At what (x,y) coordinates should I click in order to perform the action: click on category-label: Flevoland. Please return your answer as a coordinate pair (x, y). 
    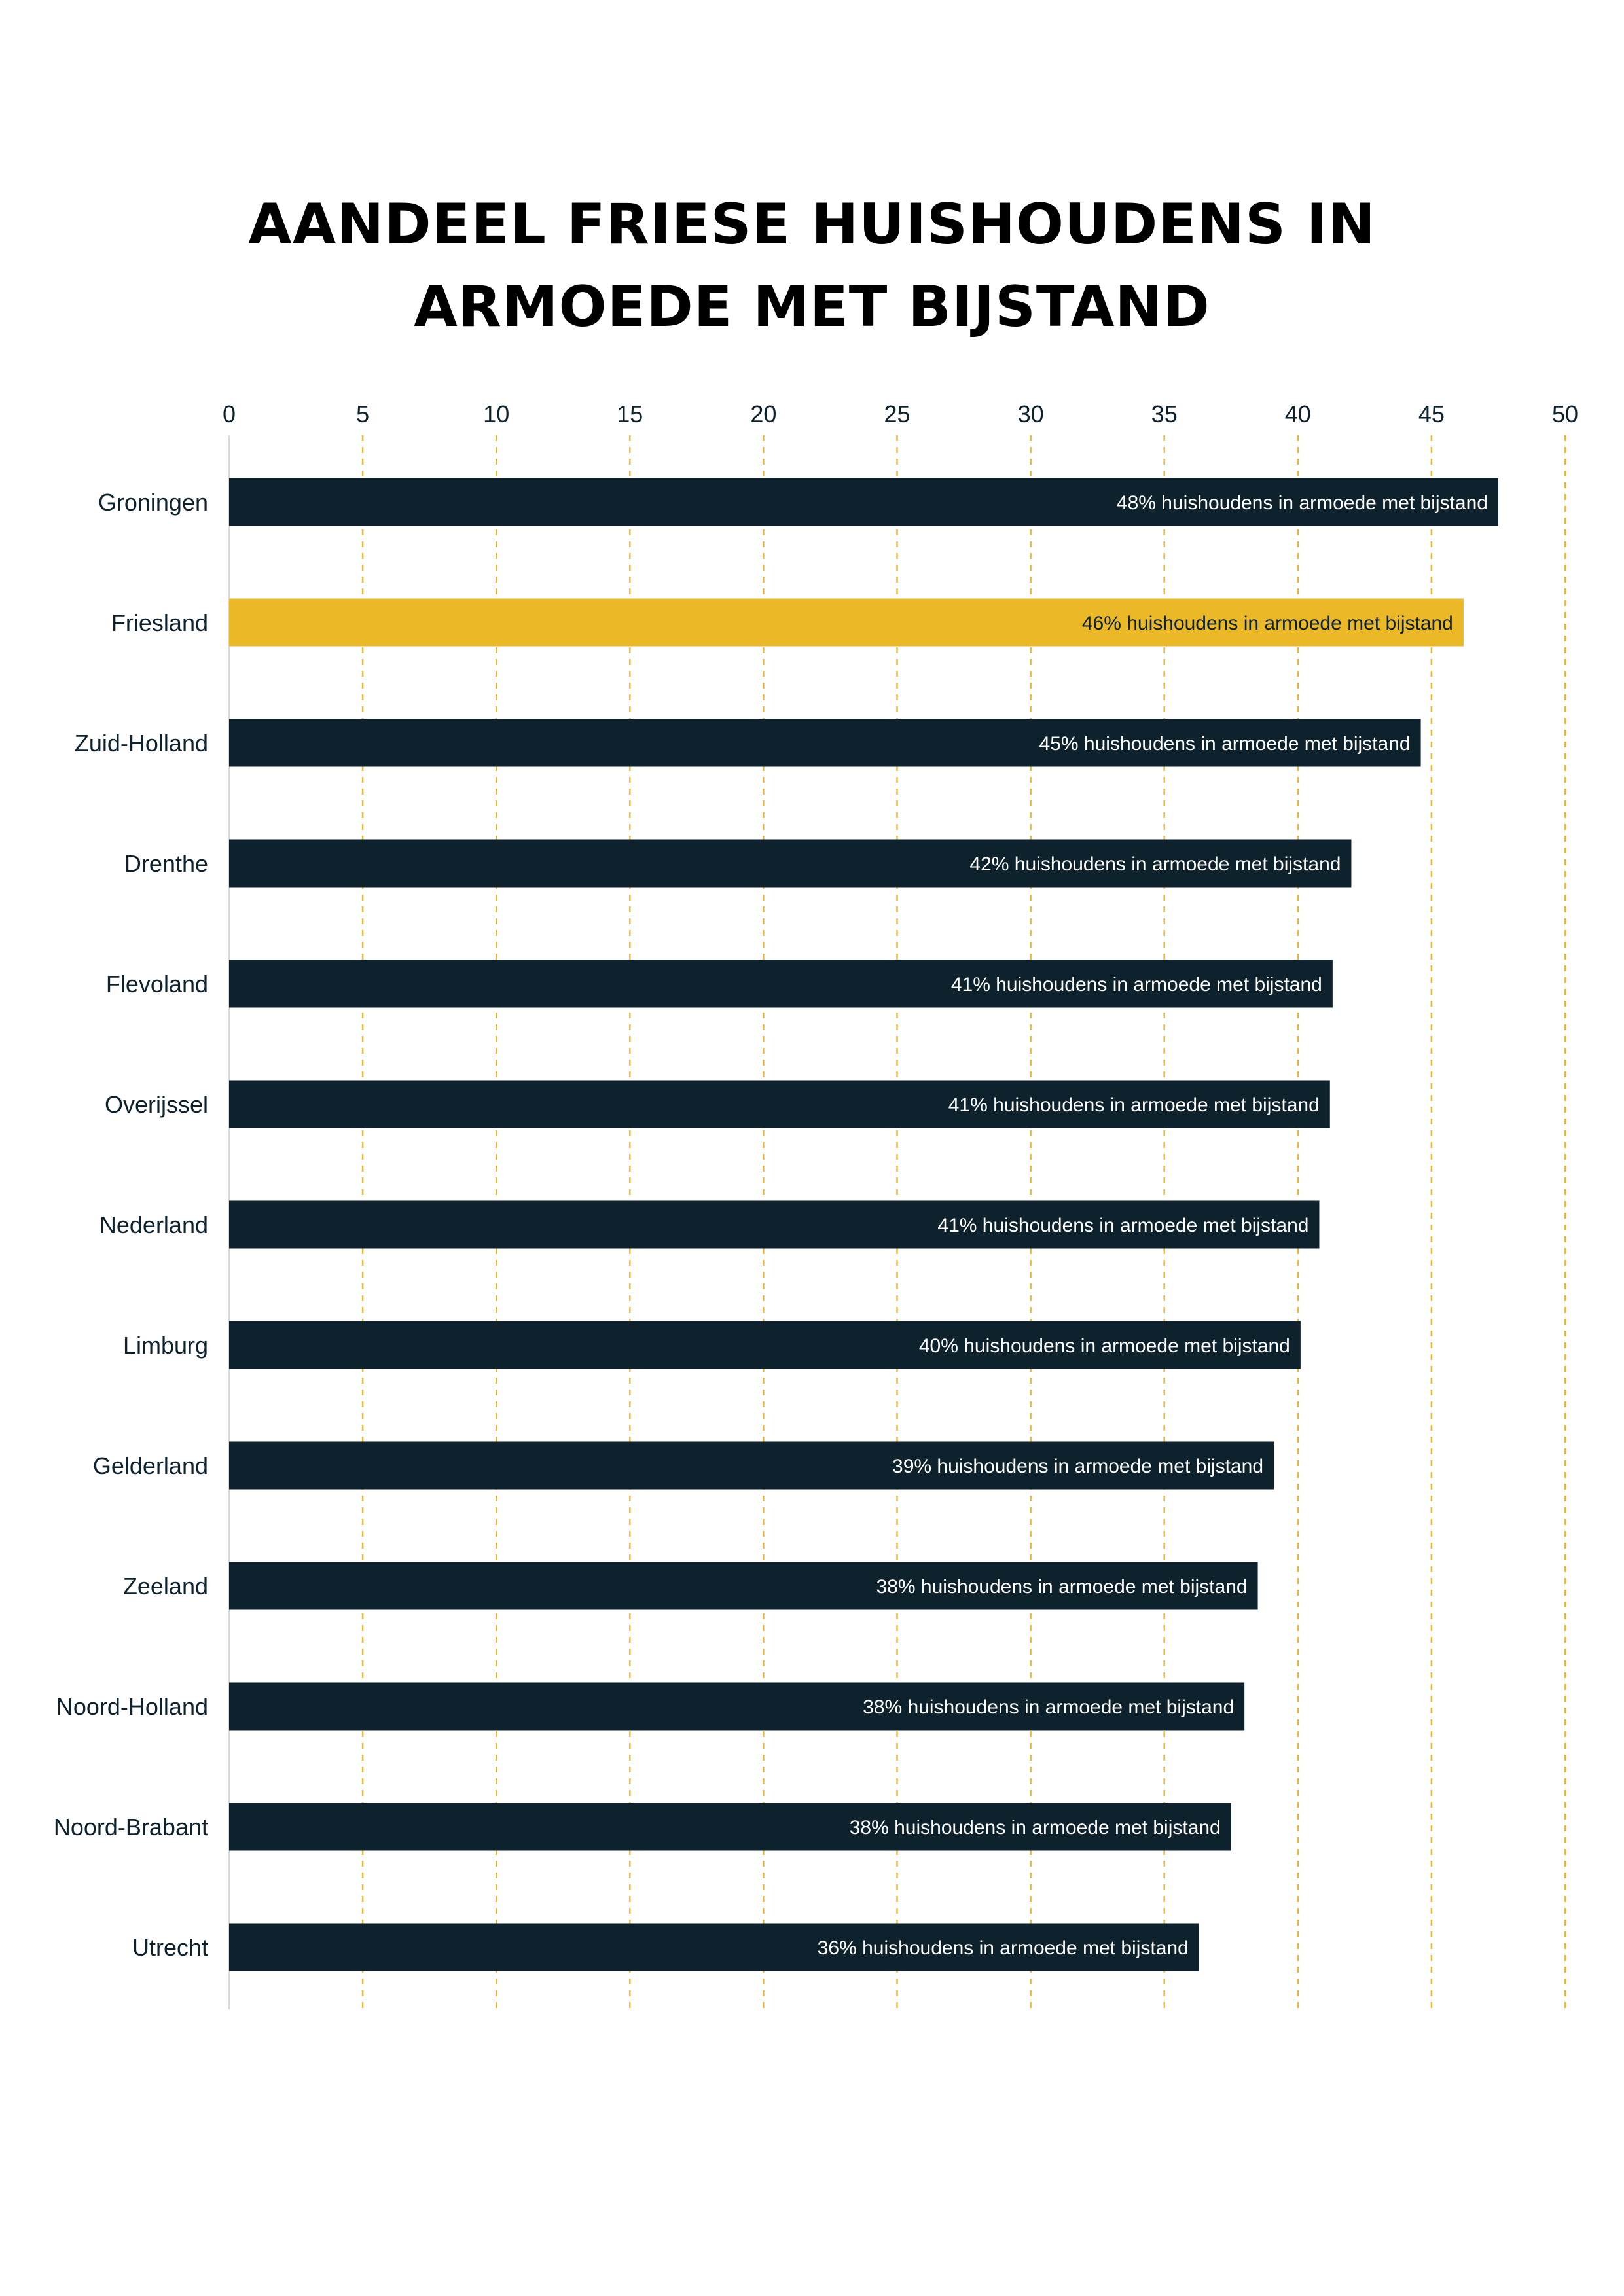
    Looking at the image, I should click on (157, 984).